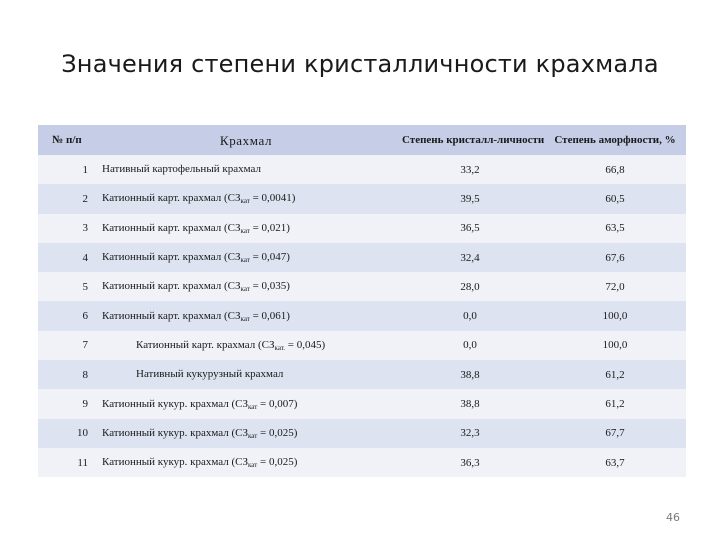  I want to click on amorphousness-value: 72,0, so click(615, 287).